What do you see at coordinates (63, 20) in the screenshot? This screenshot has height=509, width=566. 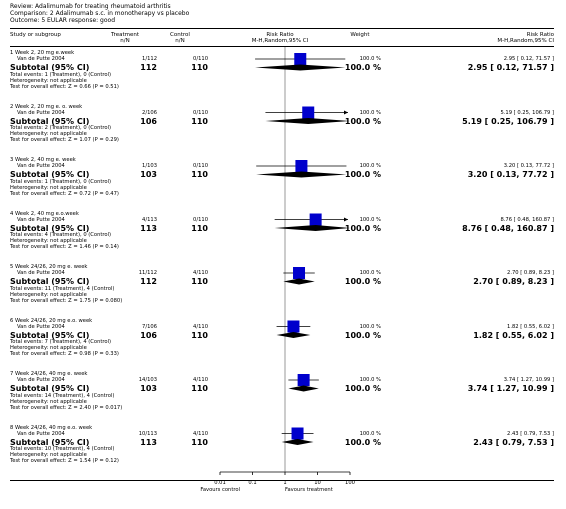 I see `outcome-title: Outcome: 5 EULAR response: good` at bounding box center [63, 20].